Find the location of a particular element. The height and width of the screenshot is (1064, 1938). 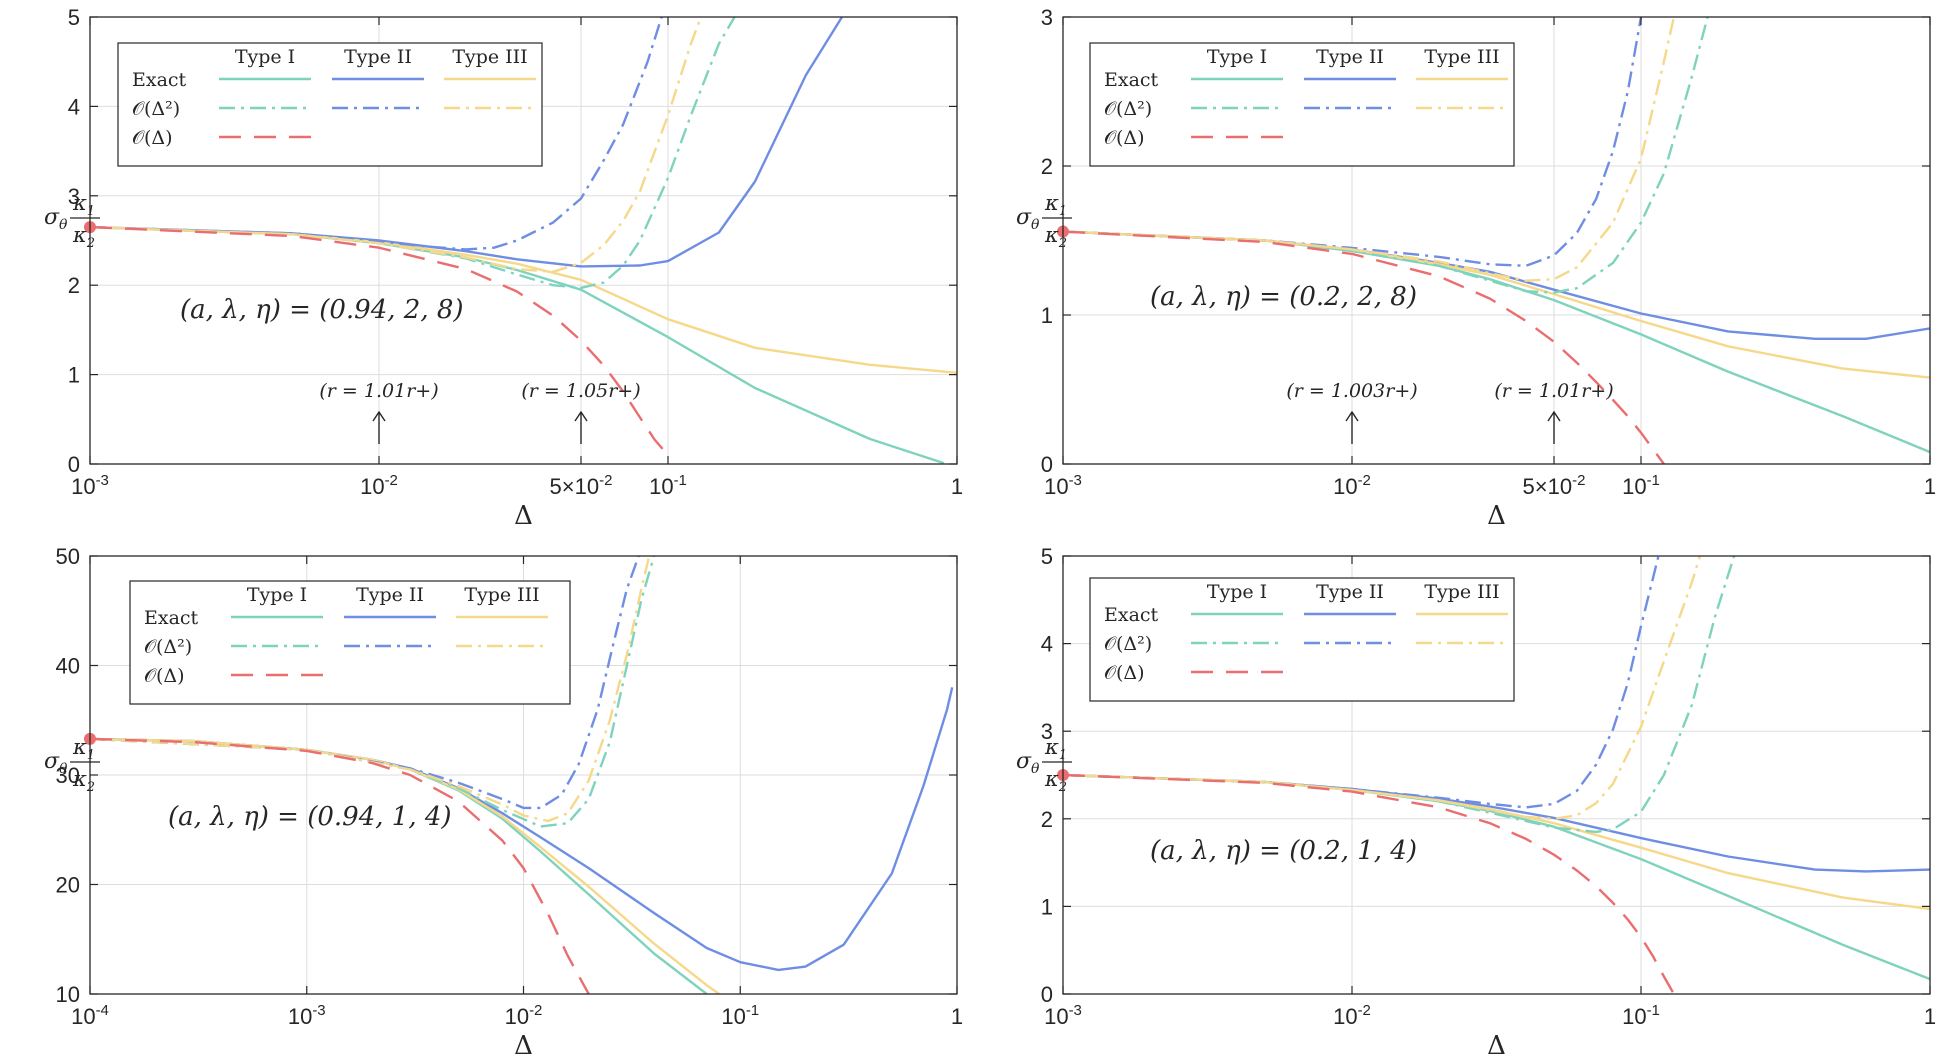

y-tick-label: 10 is located at coordinates (68, 994).